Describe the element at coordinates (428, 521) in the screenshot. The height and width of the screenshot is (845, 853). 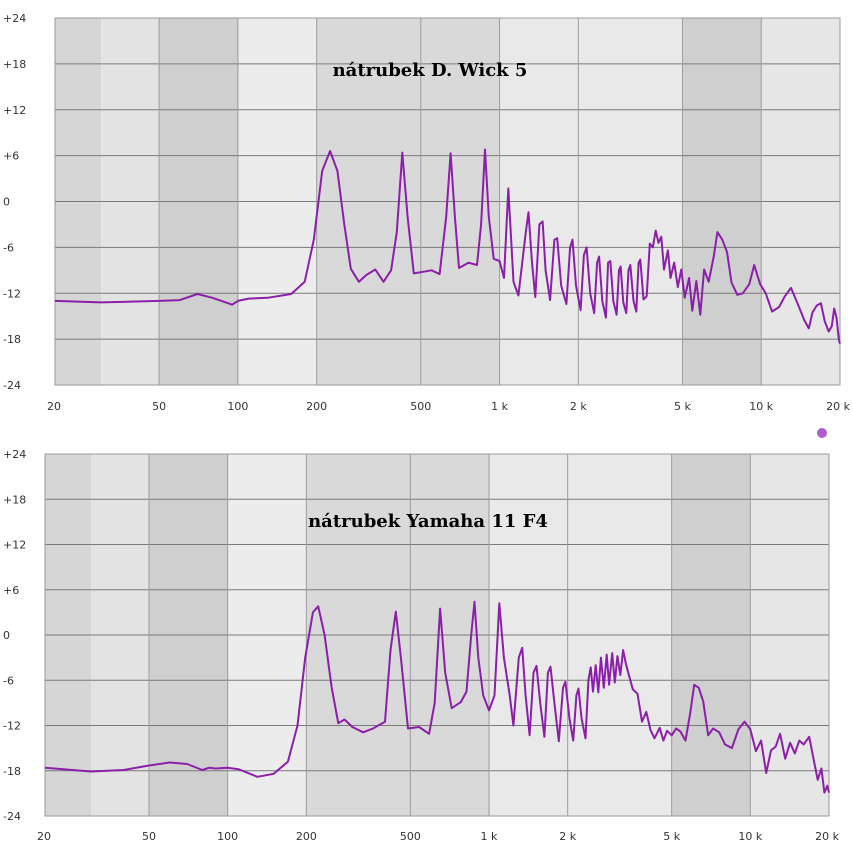
I see `chart-title: nátrubek Yamaha 11 F4` at that location.